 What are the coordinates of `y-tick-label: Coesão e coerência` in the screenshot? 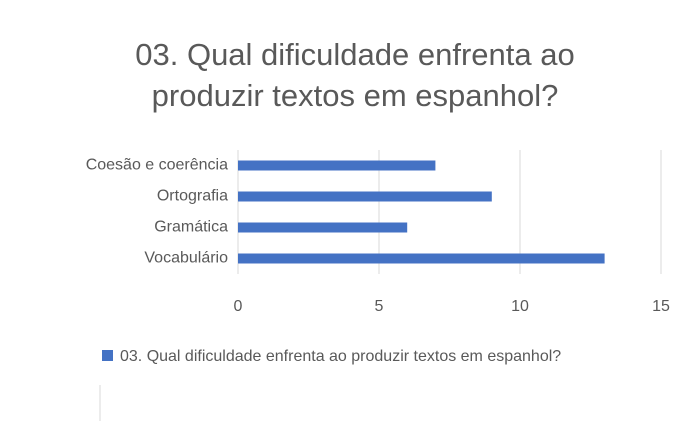 It's located at (157, 165).